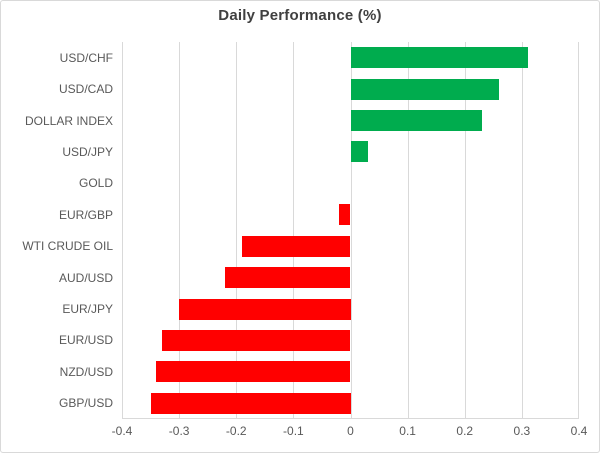 The width and height of the screenshot is (600, 453). Describe the element at coordinates (95, 183) in the screenshot. I see `category-label-gold: GOLD` at that location.